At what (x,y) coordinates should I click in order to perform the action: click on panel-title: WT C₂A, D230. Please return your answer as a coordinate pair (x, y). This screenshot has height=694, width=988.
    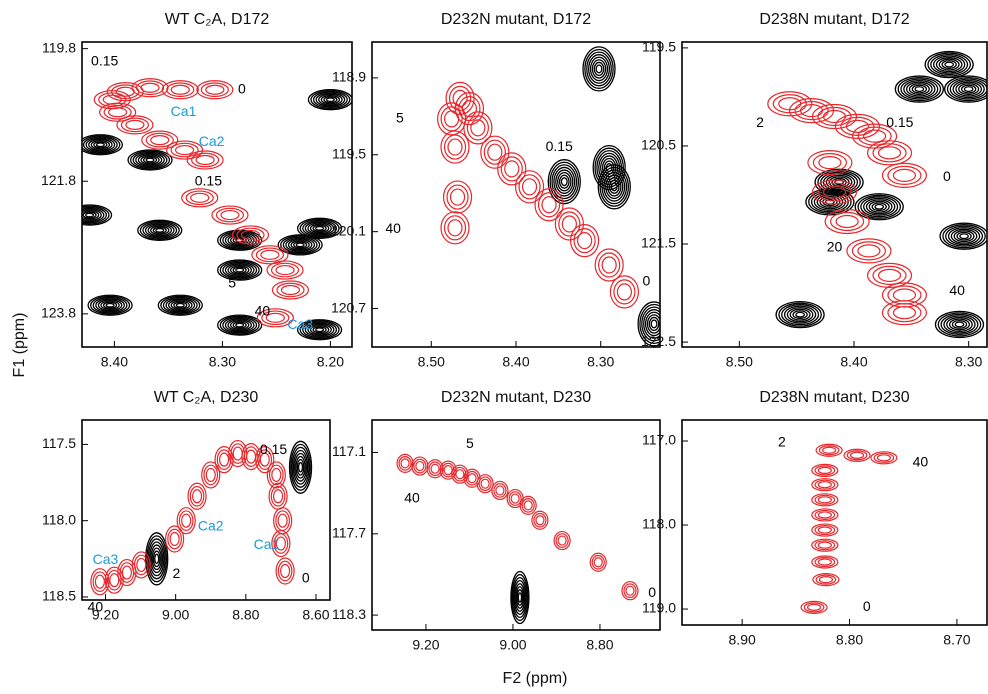
    Looking at the image, I should click on (206, 397).